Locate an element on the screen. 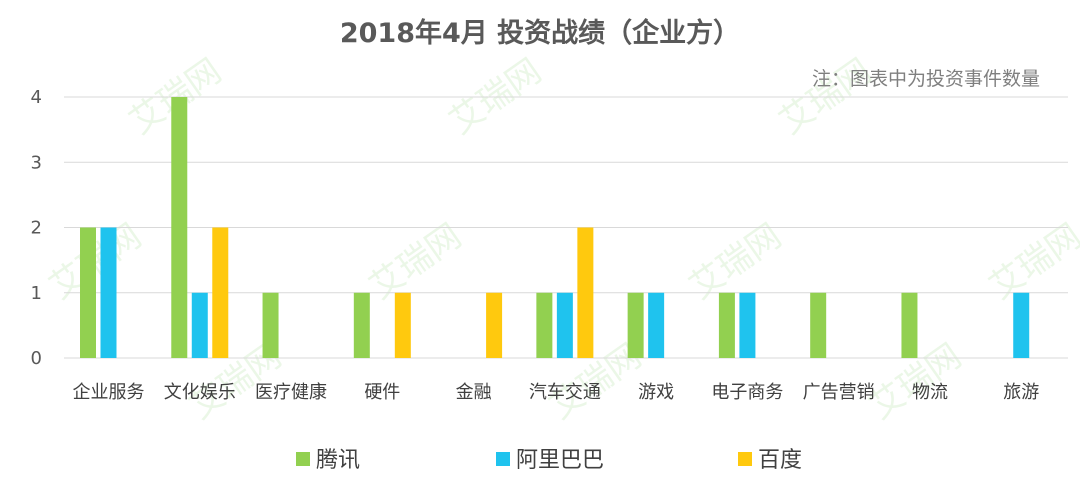 This screenshot has height=480, width=1080. x-category-label: 文化娱乐 is located at coordinates (200, 392).